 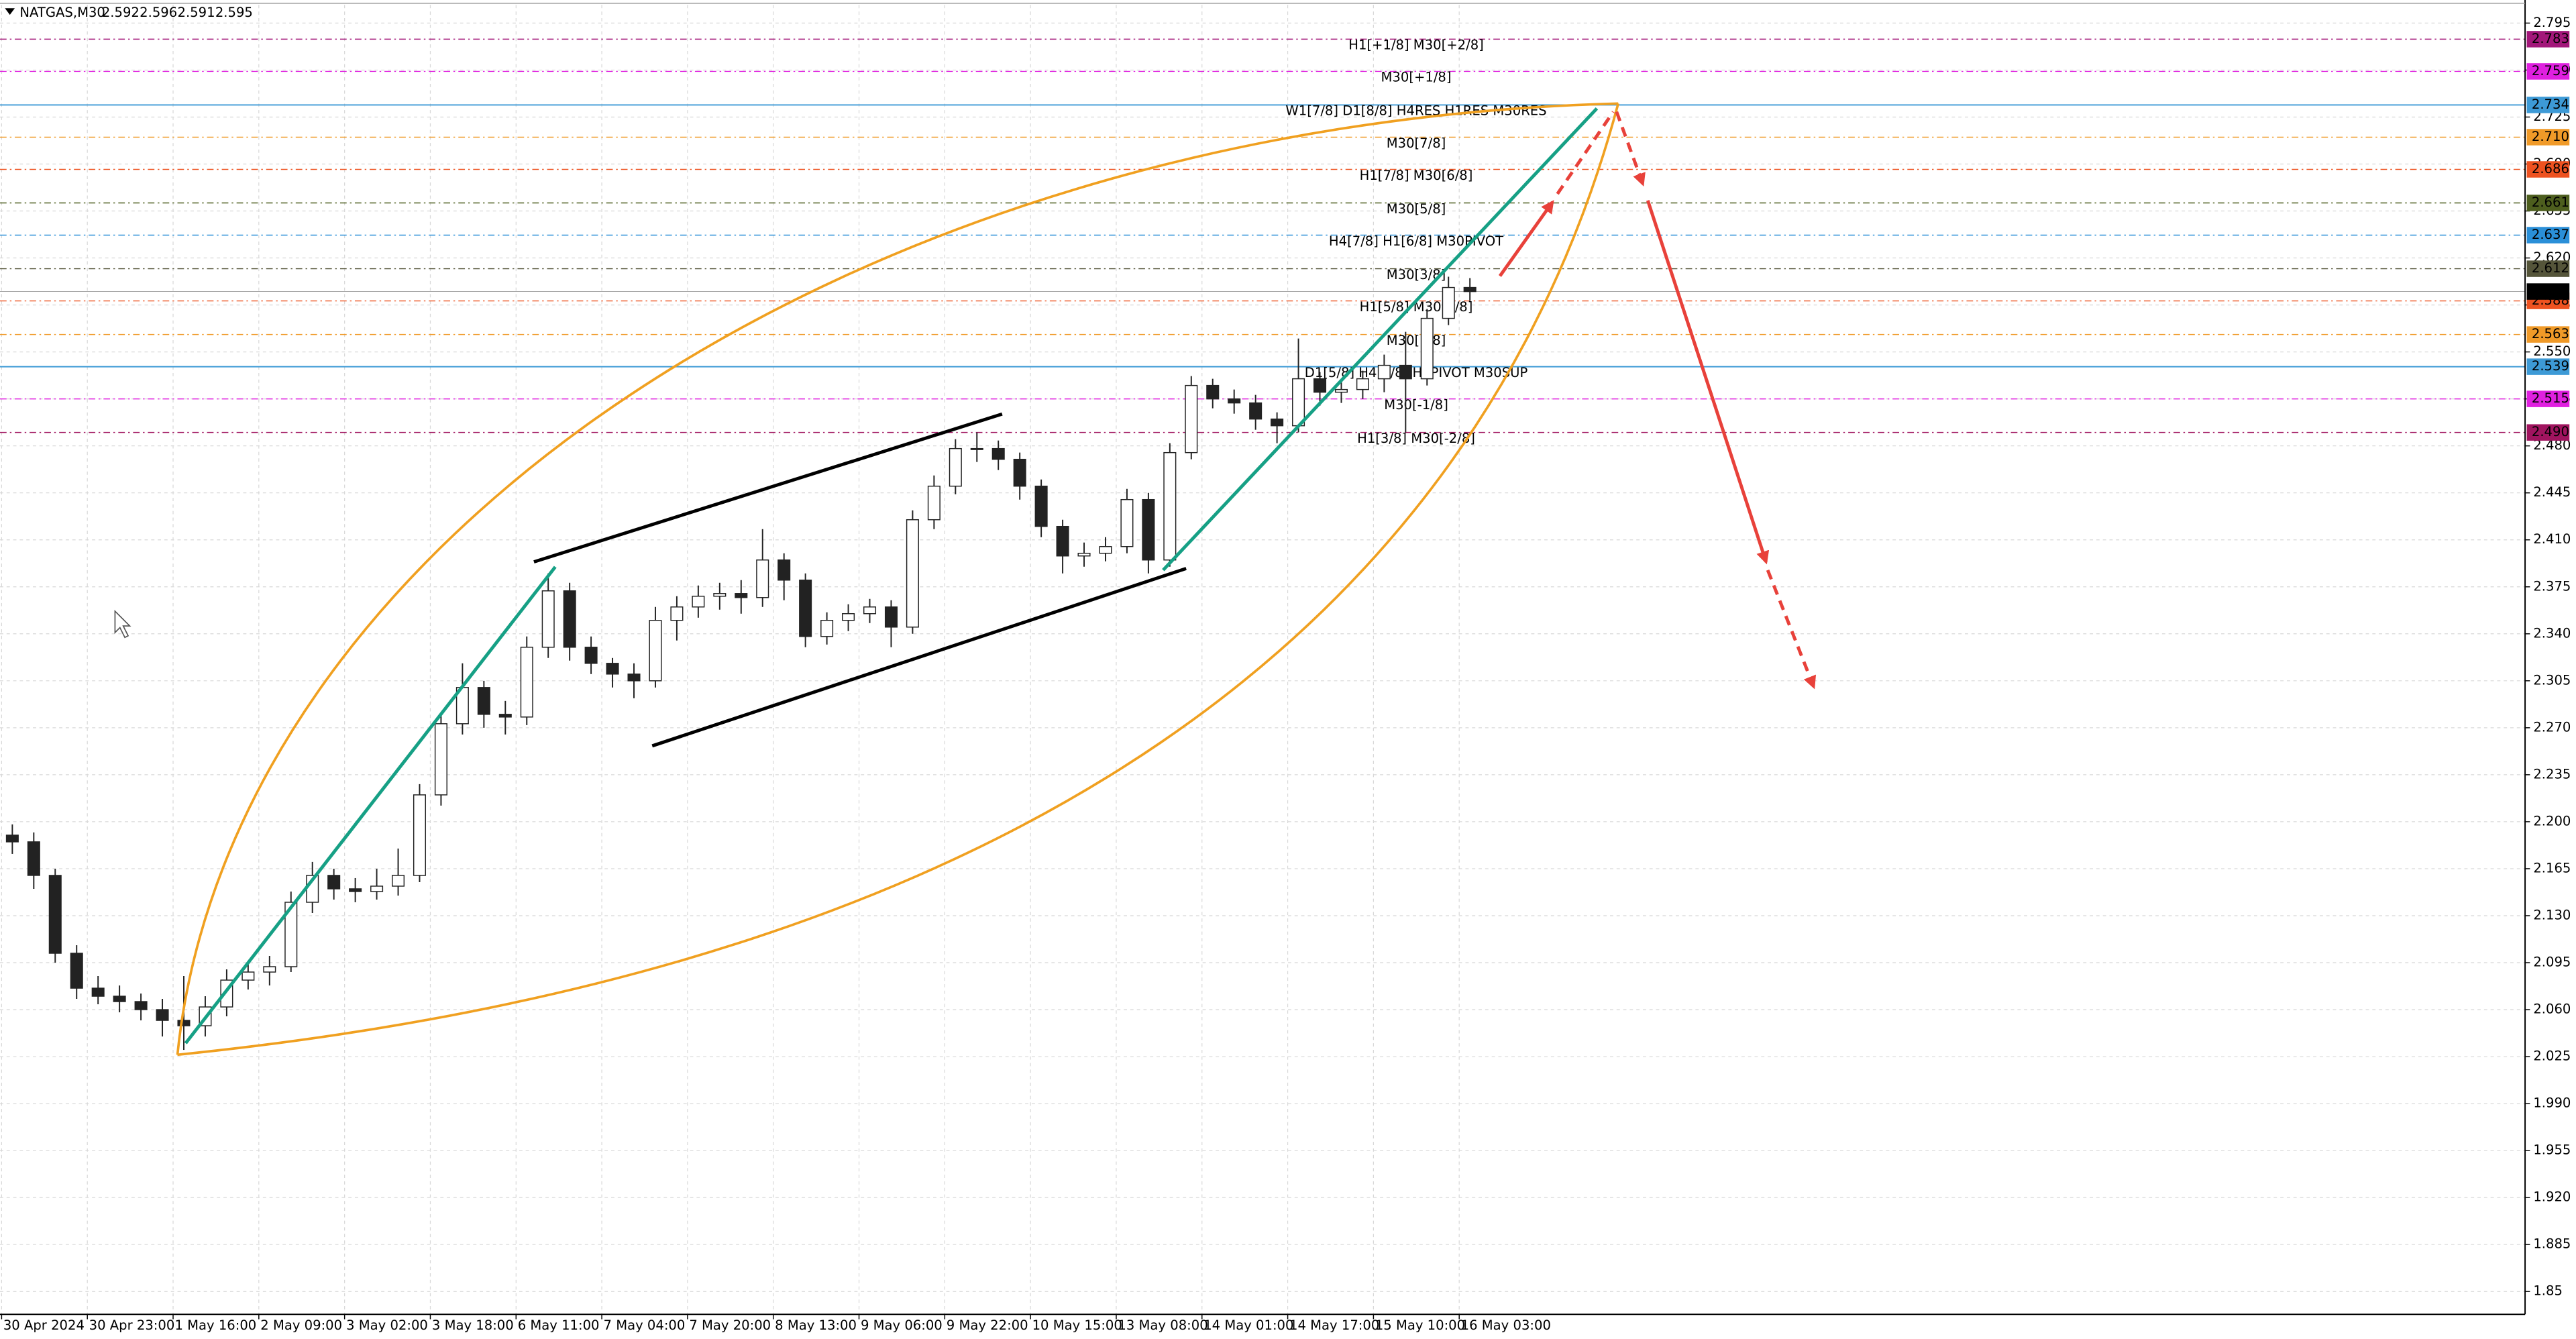 I want to click on x-tick-label: 30 Apr 23:00, so click(x=132, y=1325).